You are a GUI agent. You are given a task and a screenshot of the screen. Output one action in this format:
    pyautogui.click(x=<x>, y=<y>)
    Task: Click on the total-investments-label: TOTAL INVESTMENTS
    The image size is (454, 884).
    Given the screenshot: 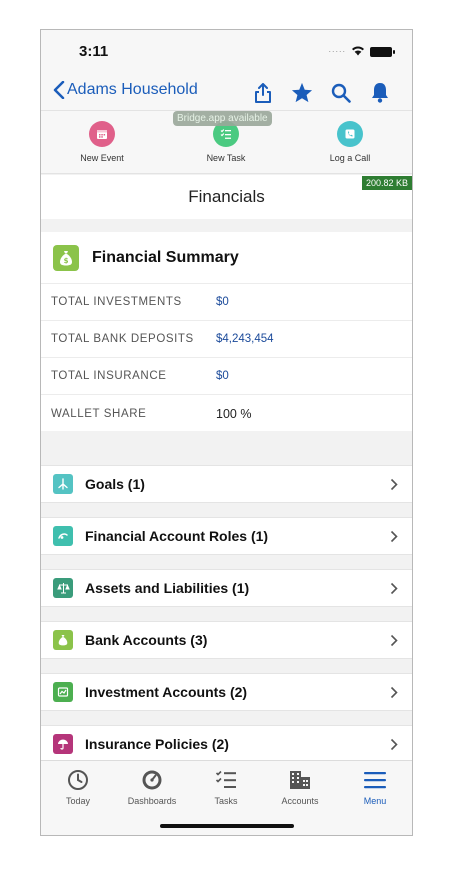 What is the action you would take?
    pyautogui.click(x=116, y=302)
    